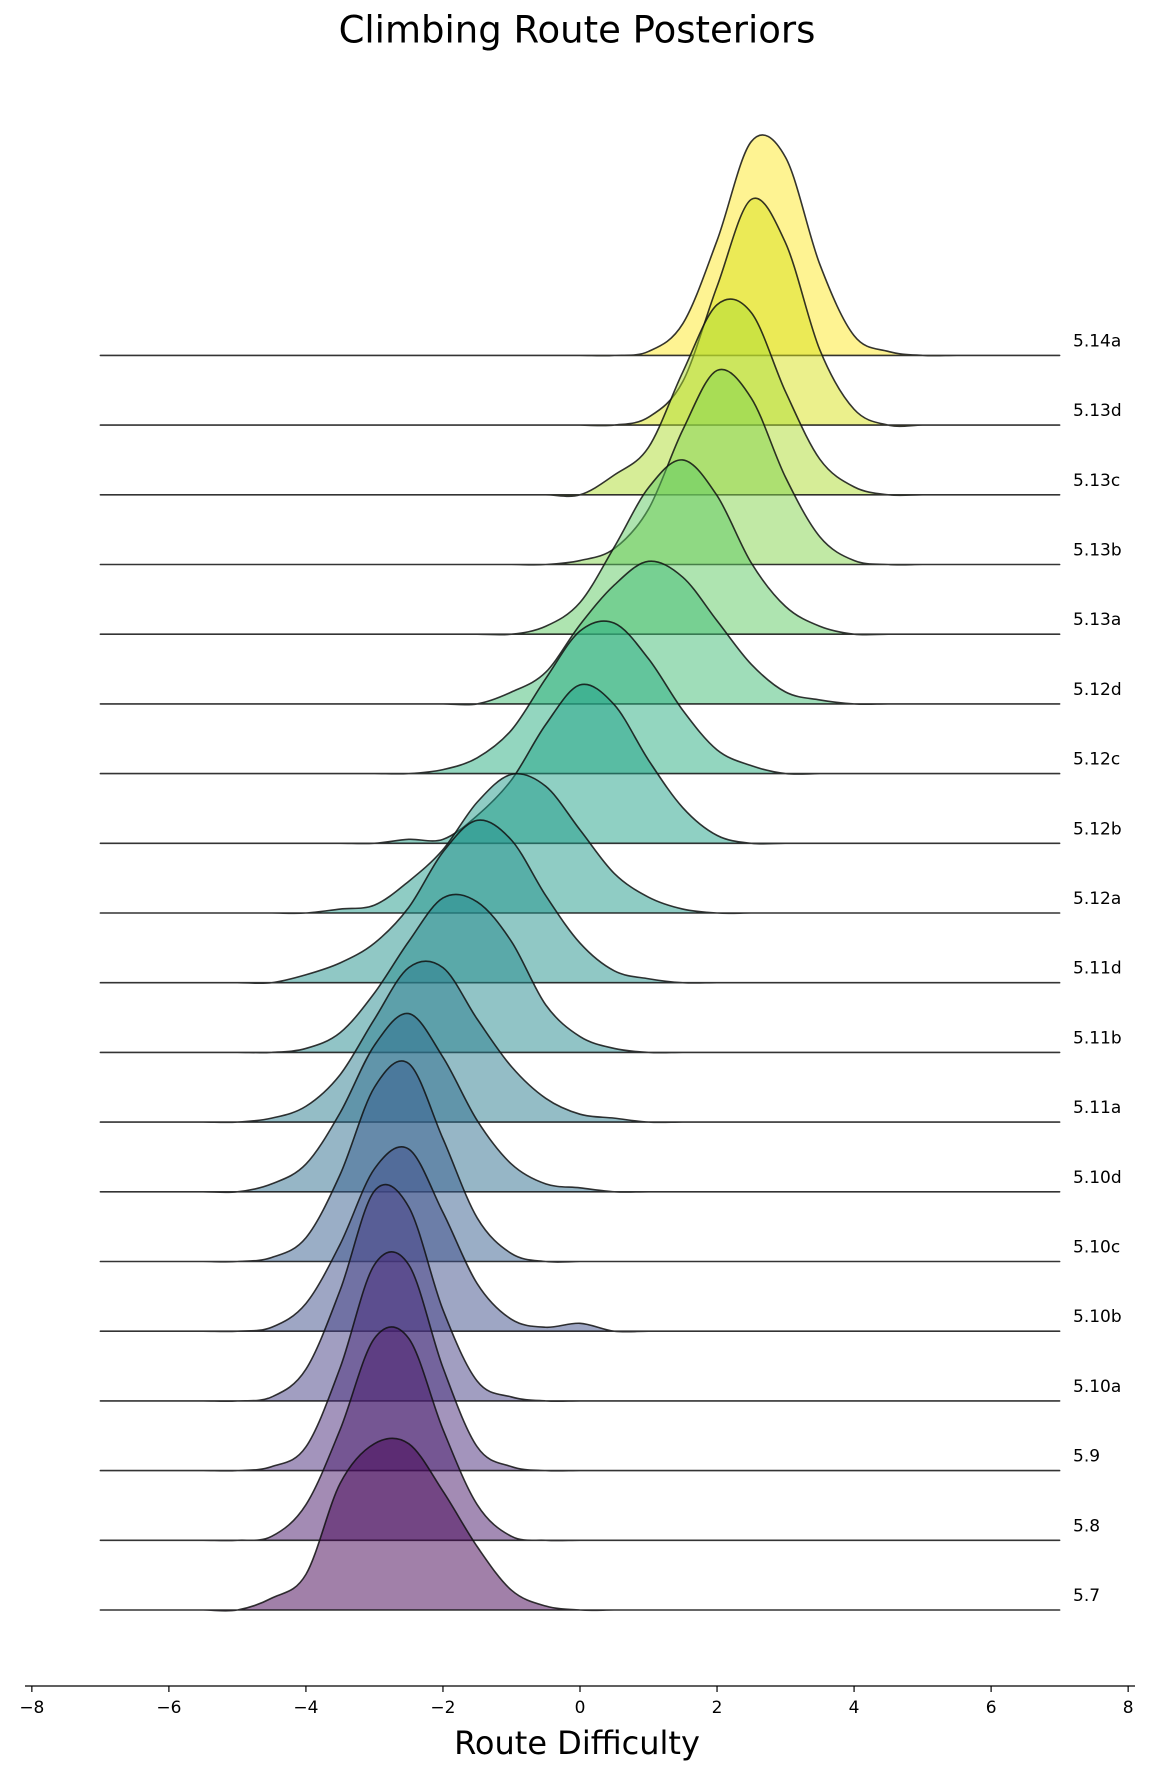 This screenshot has height=1777, width=1154. I want to click on x-tick-label: −4, so click(305, 1708).